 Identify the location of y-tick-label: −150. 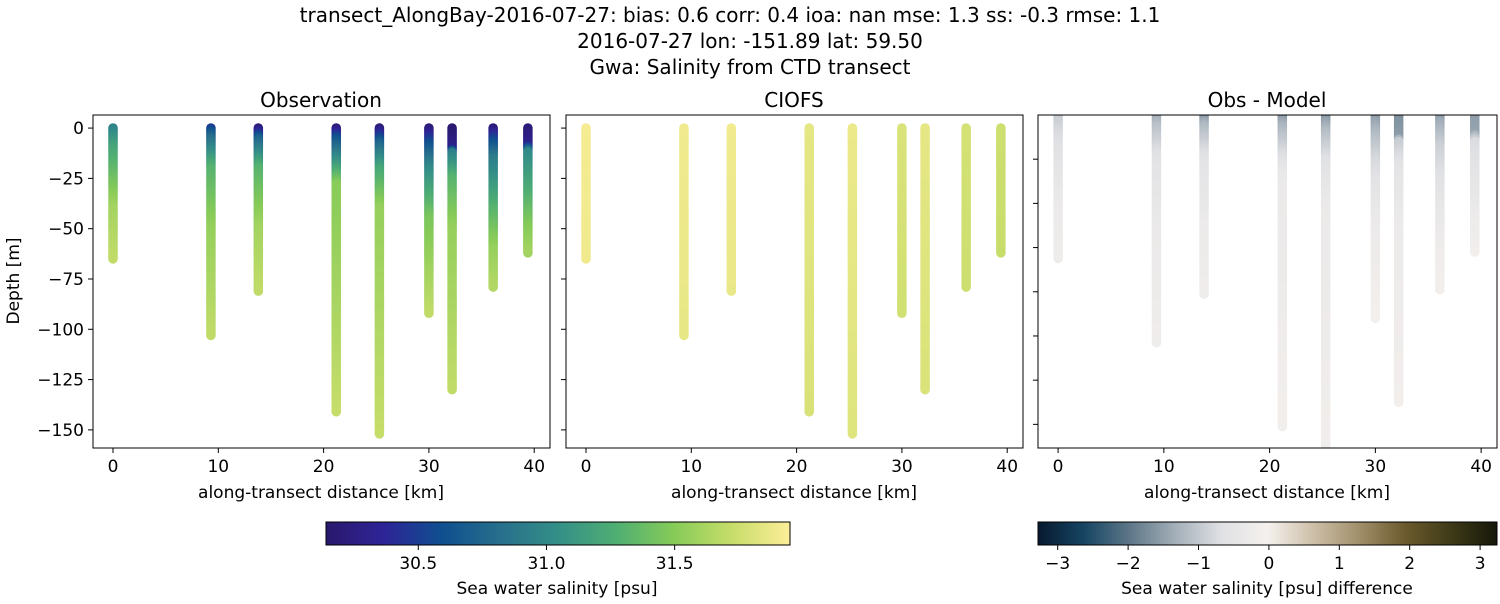
(60, 431).